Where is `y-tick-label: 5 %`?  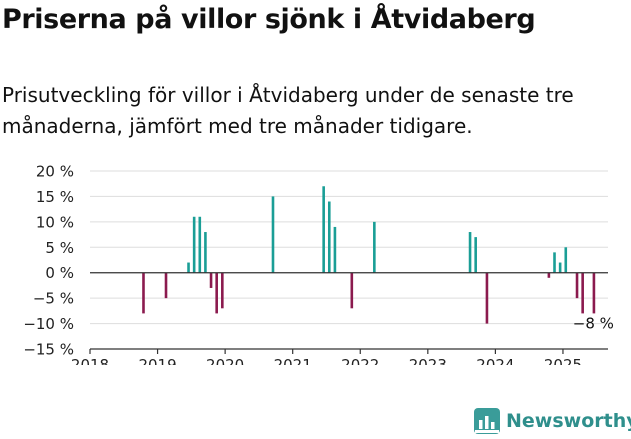
y-tick-label: 5 % is located at coordinates (59, 248).